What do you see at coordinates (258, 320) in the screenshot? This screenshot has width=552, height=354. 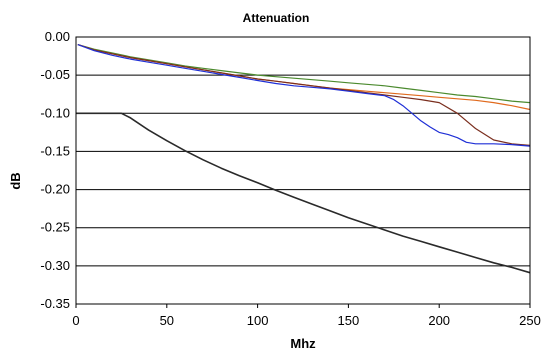 I see `x-tick-label: 100` at bounding box center [258, 320].